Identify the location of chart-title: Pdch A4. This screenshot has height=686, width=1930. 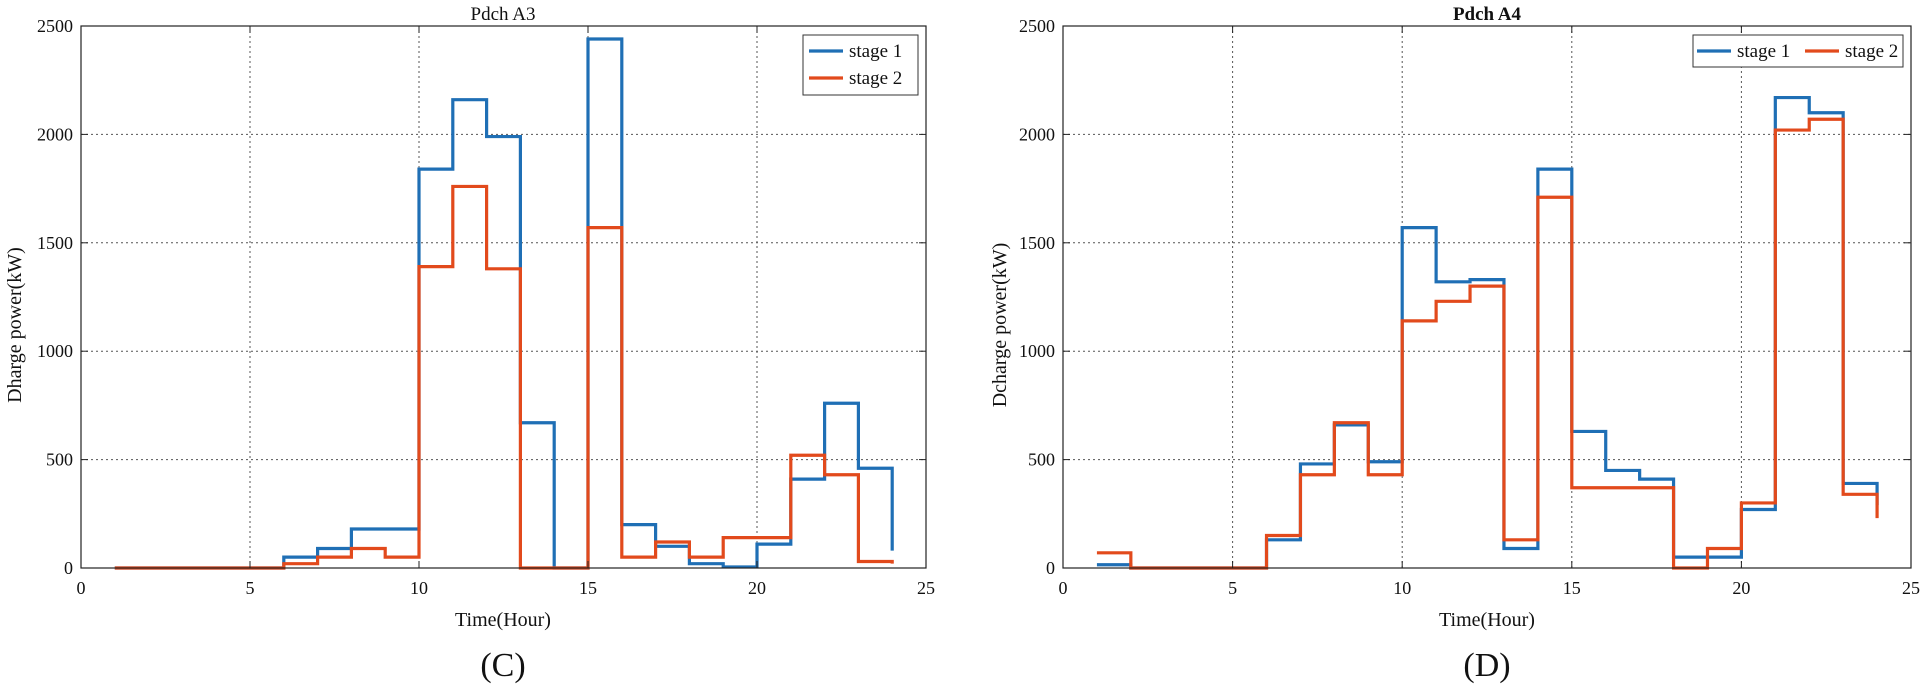
(1487, 14).